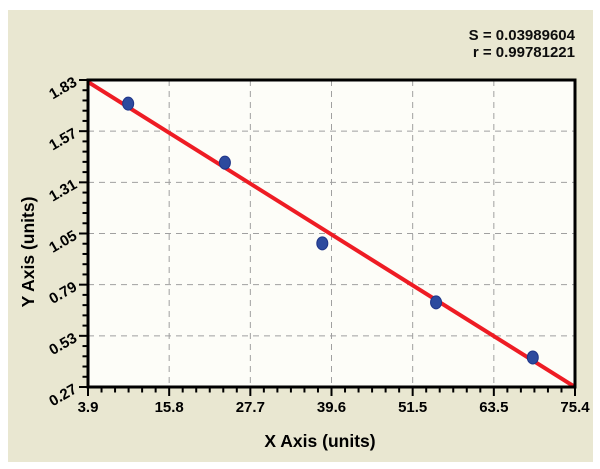 The image size is (600, 469). Describe the element at coordinates (319, 441) in the screenshot. I see `x-axis-title: X Axis (units)` at that location.